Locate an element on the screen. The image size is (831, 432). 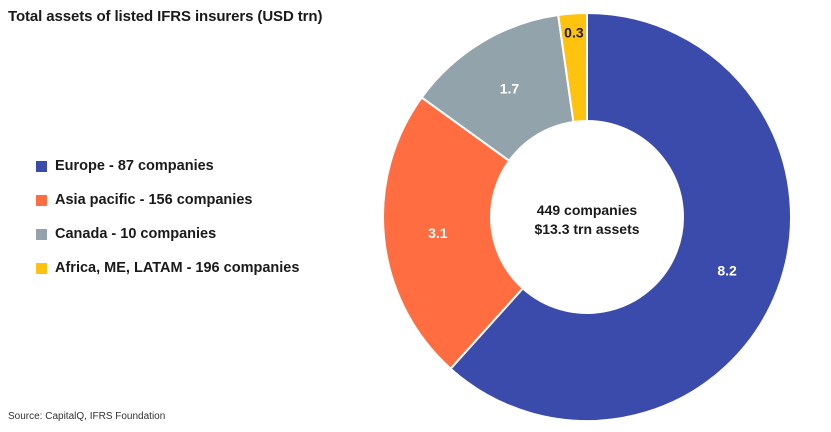
legend-item-asia-pacific: Asia pacific - 156 companies is located at coordinates (167, 200).